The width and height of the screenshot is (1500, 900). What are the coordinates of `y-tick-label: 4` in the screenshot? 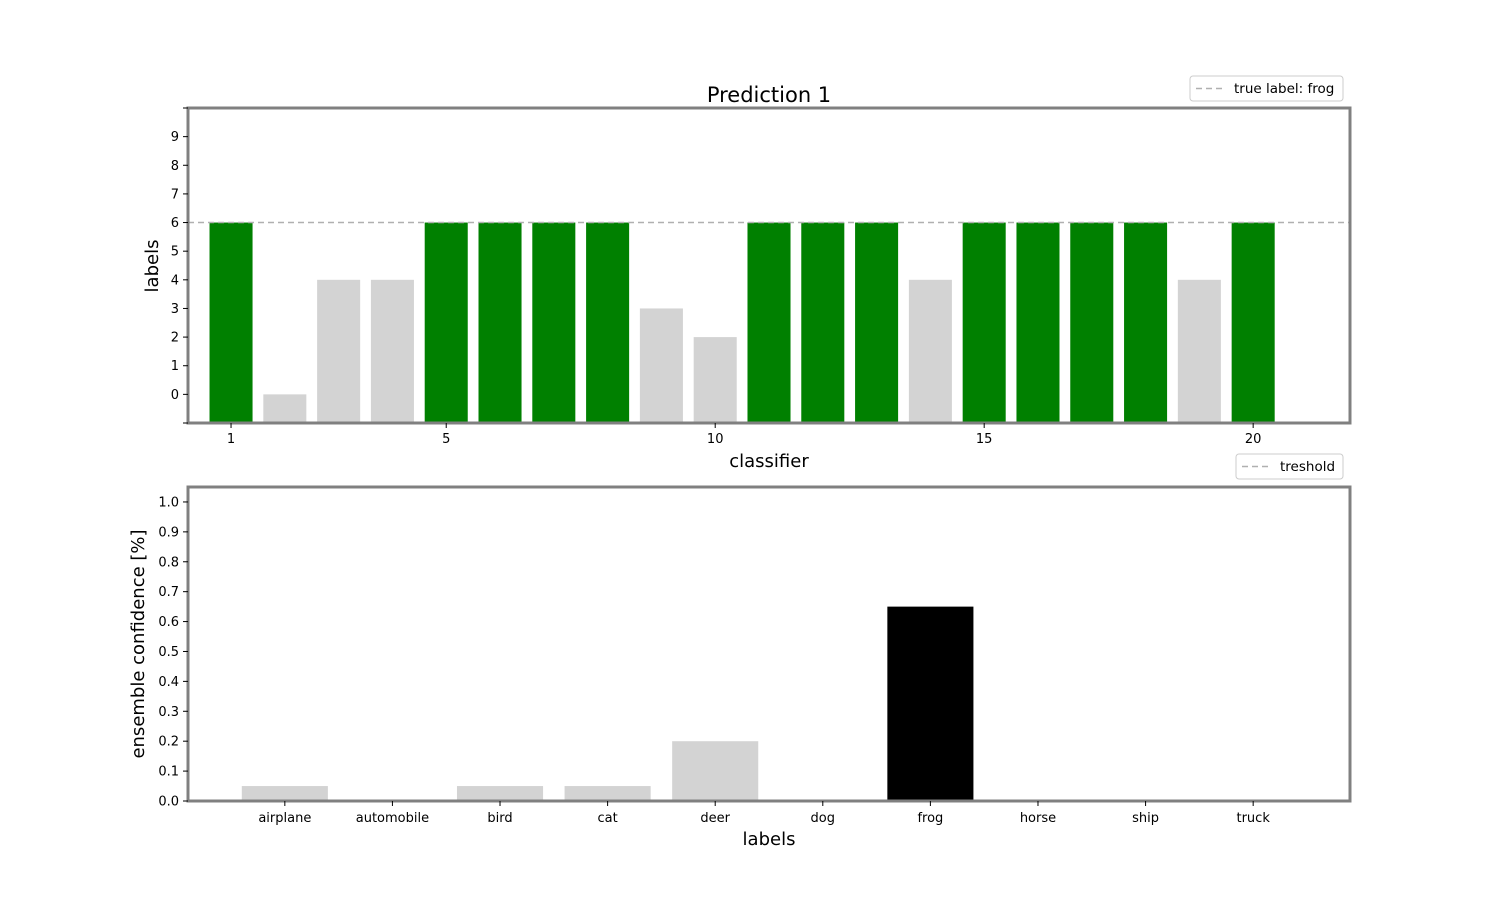 It's located at (175, 280).